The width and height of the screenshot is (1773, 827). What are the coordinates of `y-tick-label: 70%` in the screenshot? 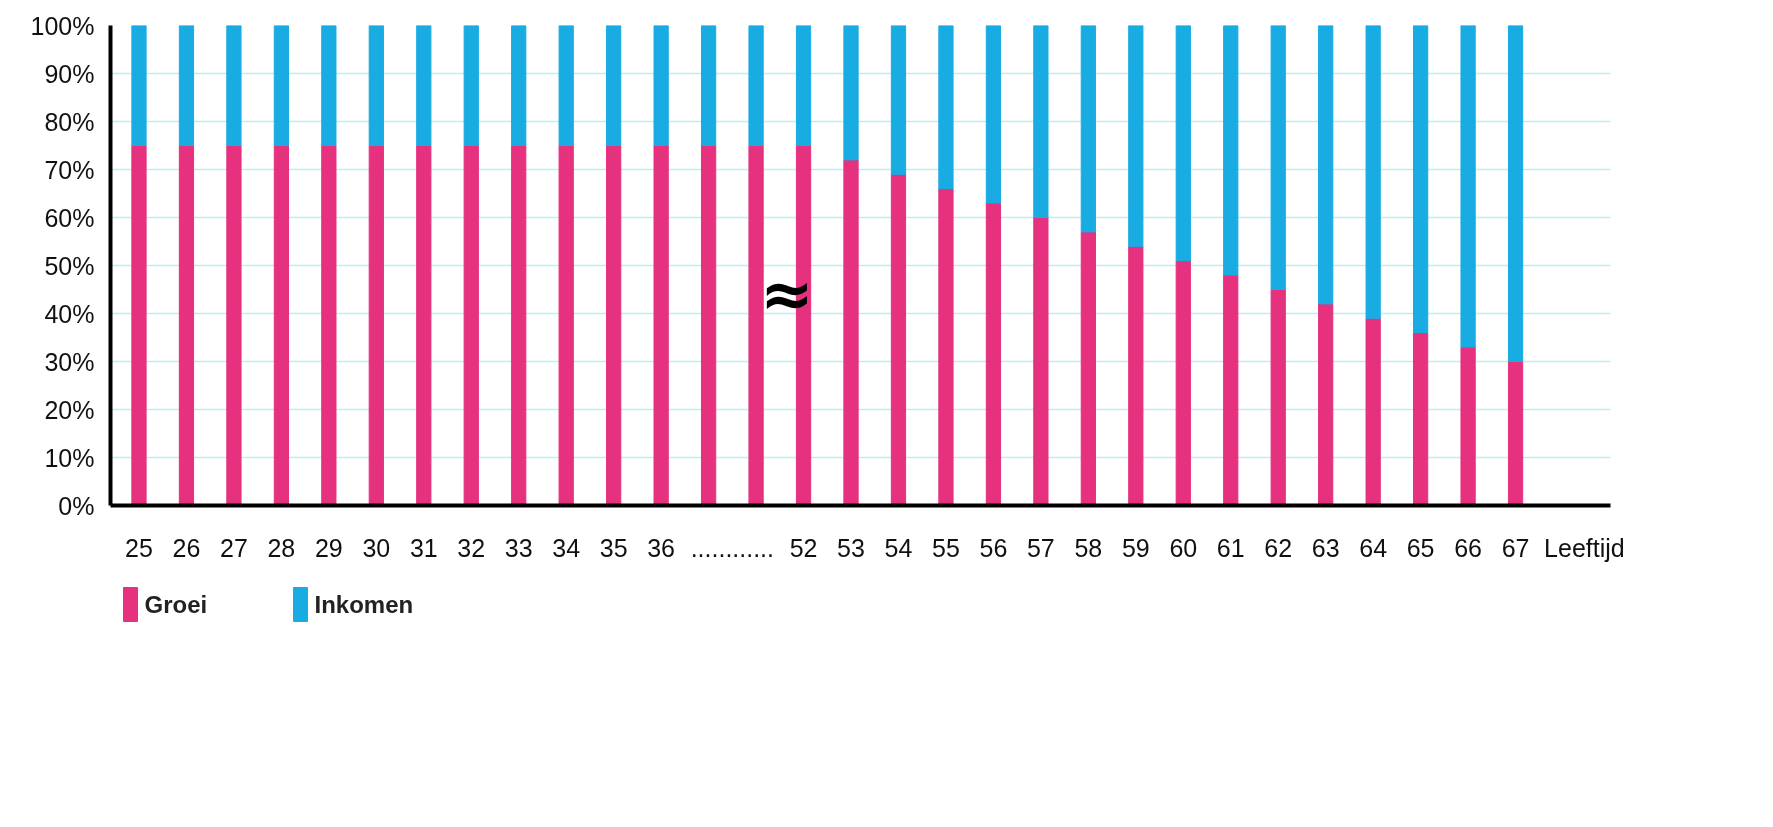 It's located at (69, 169).